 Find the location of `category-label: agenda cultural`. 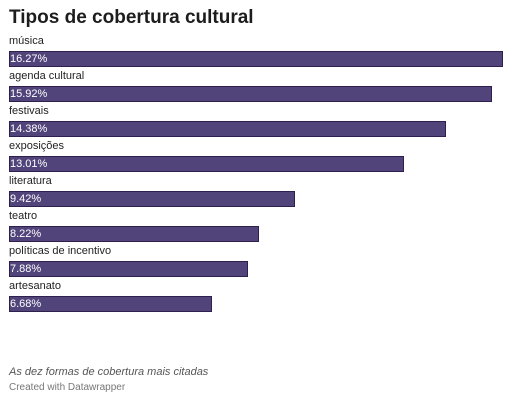

category-label: agenda cultural is located at coordinates (47, 76).